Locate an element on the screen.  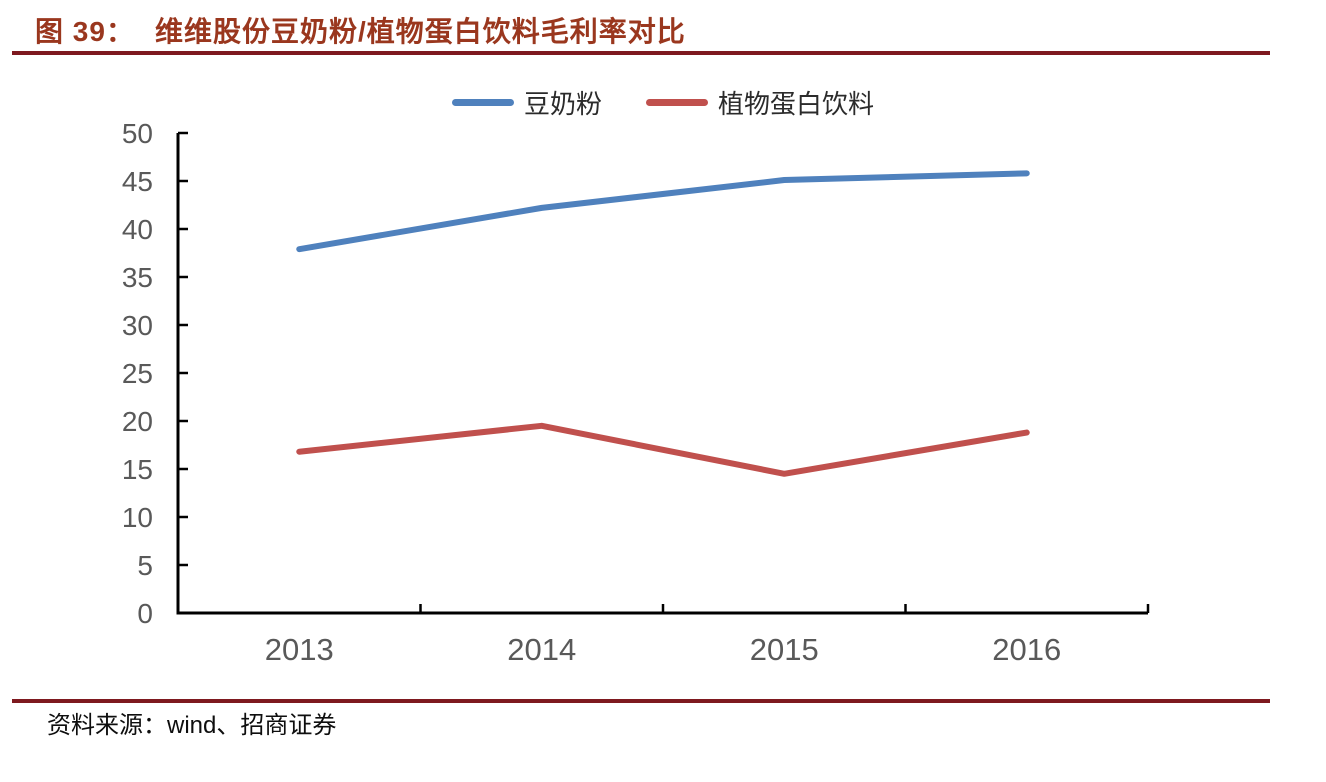
source-note: 资料来源：wind、招商证券 is located at coordinates (191, 722).